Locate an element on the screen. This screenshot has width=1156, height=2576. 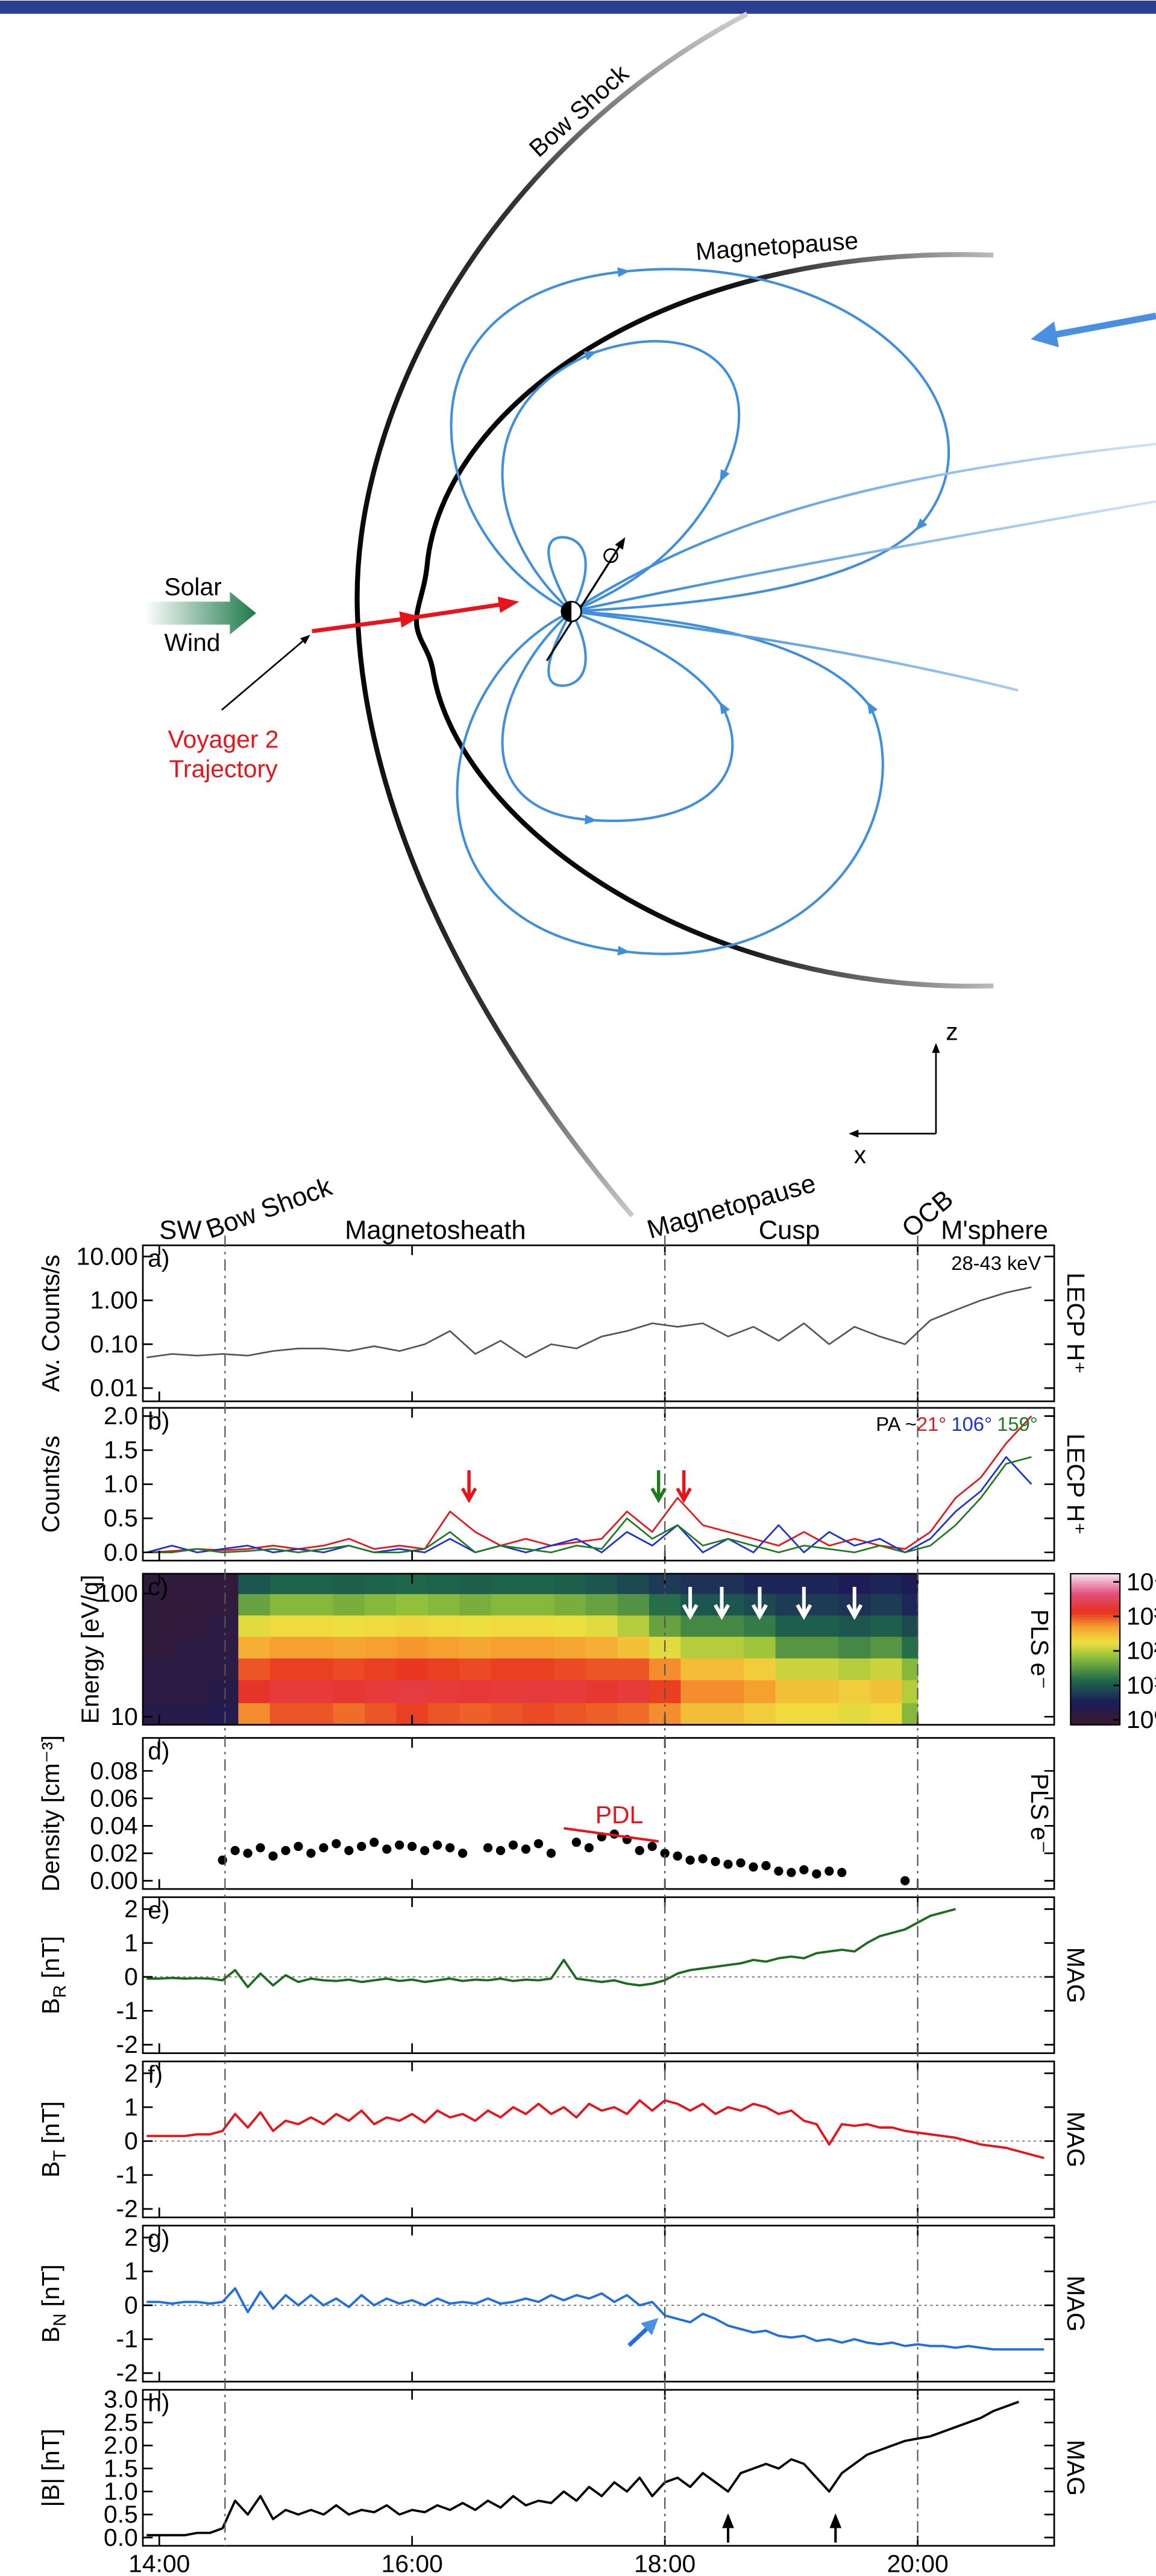
panel is located at coordinates (583, 2469).